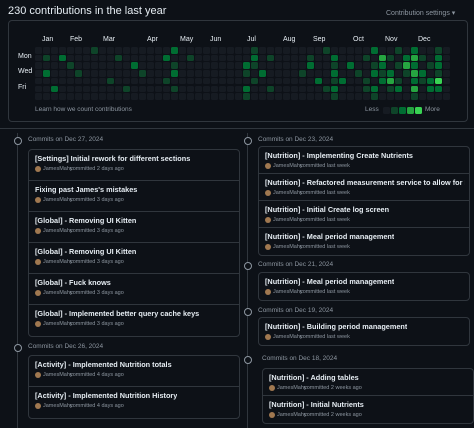  What do you see at coordinates (316, 404) in the screenshot?
I see `commit-title: [Nutrition] - Initial Nutrients` at bounding box center [316, 404].